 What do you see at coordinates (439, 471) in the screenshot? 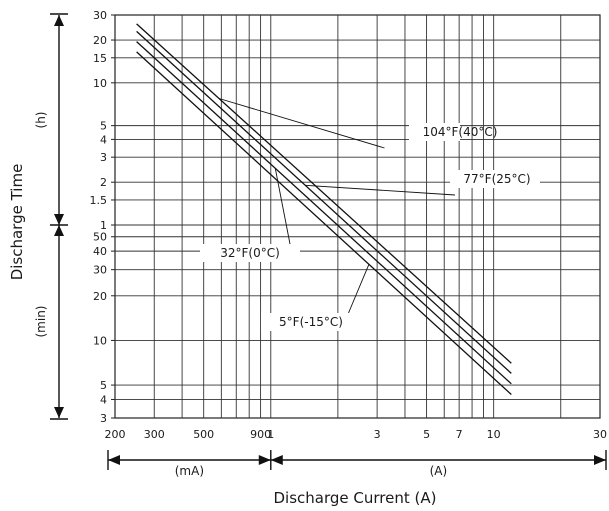
I see `amp-unit-label: (A)` at bounding box center [439, 471].